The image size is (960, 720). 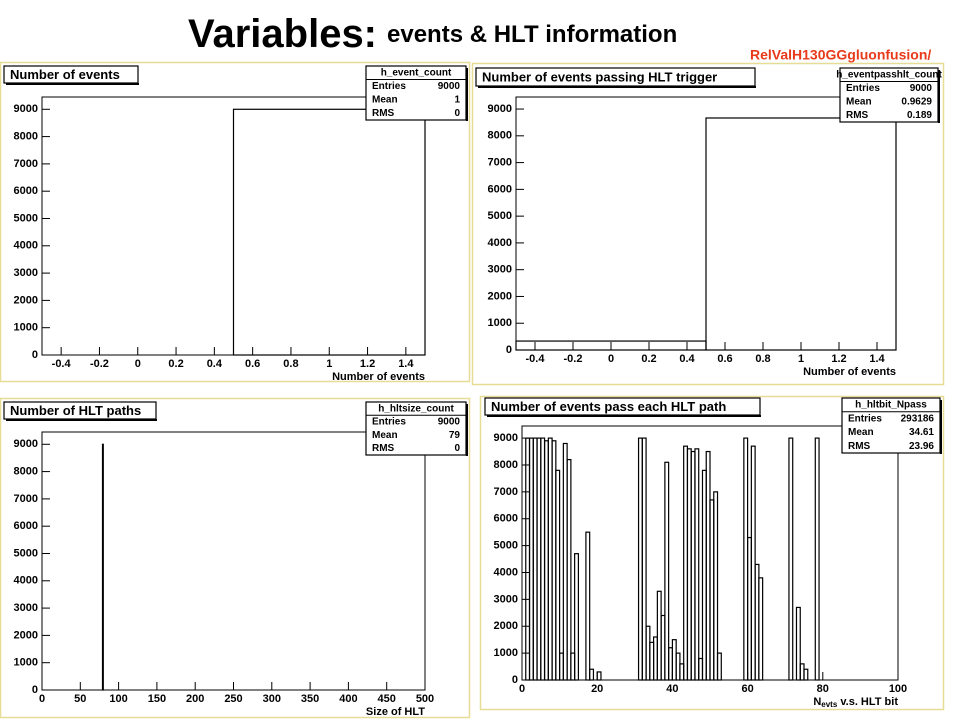 I want to click on x-tick-label: 250, so click(x=233, y=699).